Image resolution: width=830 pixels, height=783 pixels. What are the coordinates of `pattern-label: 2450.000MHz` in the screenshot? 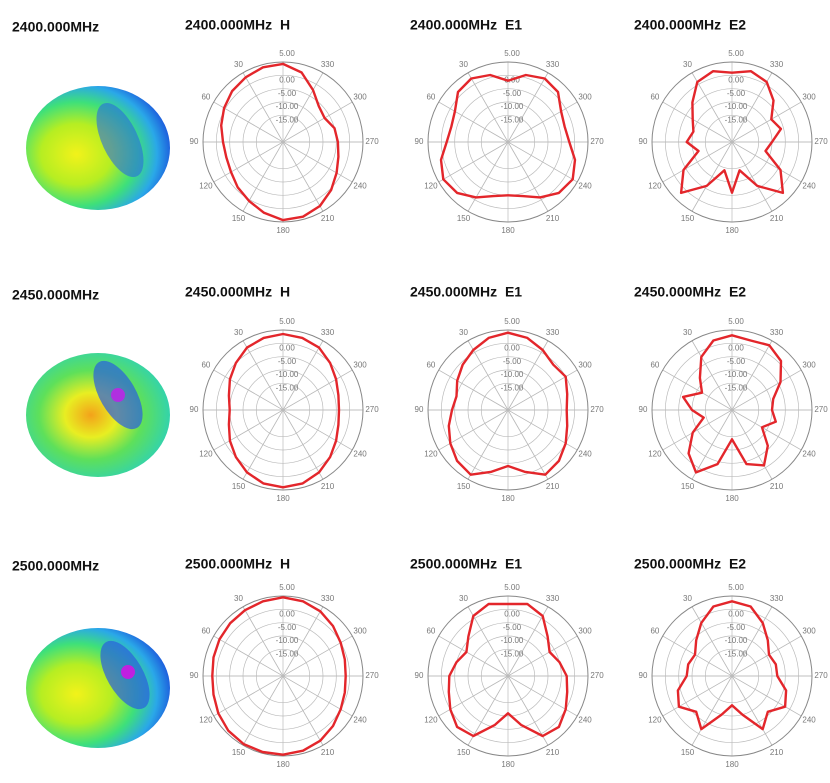 It's located at (55, 295).